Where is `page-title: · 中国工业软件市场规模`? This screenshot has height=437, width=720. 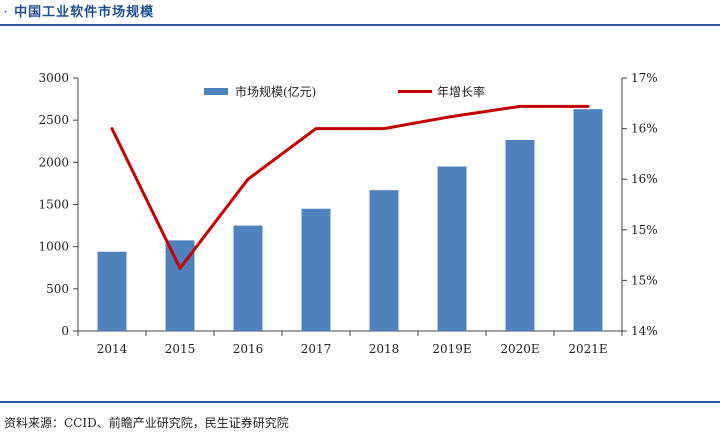
page-title: · 中国工业软件市场规模 is located at coordinates (79, 10).